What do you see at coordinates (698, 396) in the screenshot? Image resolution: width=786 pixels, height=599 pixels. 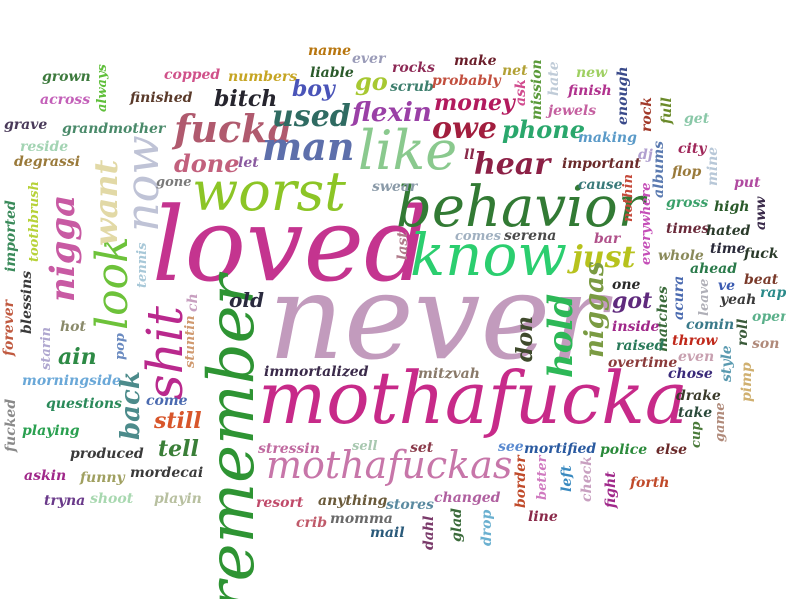 I see `word: drake` at bounding box center [698, 396].